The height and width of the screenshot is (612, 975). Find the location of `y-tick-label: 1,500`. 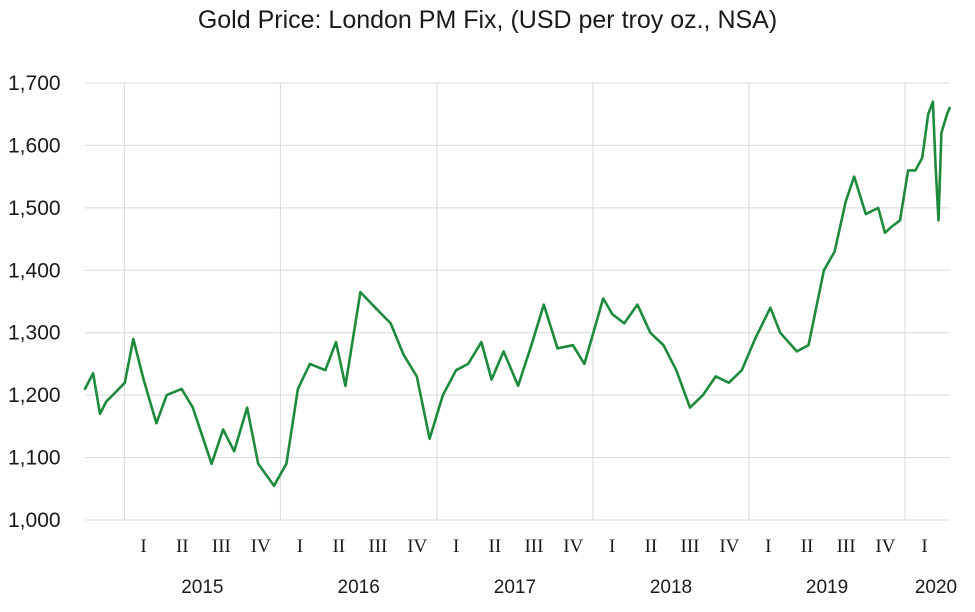

y-tick-label: 1,500 is located at coordinates (34, 208).